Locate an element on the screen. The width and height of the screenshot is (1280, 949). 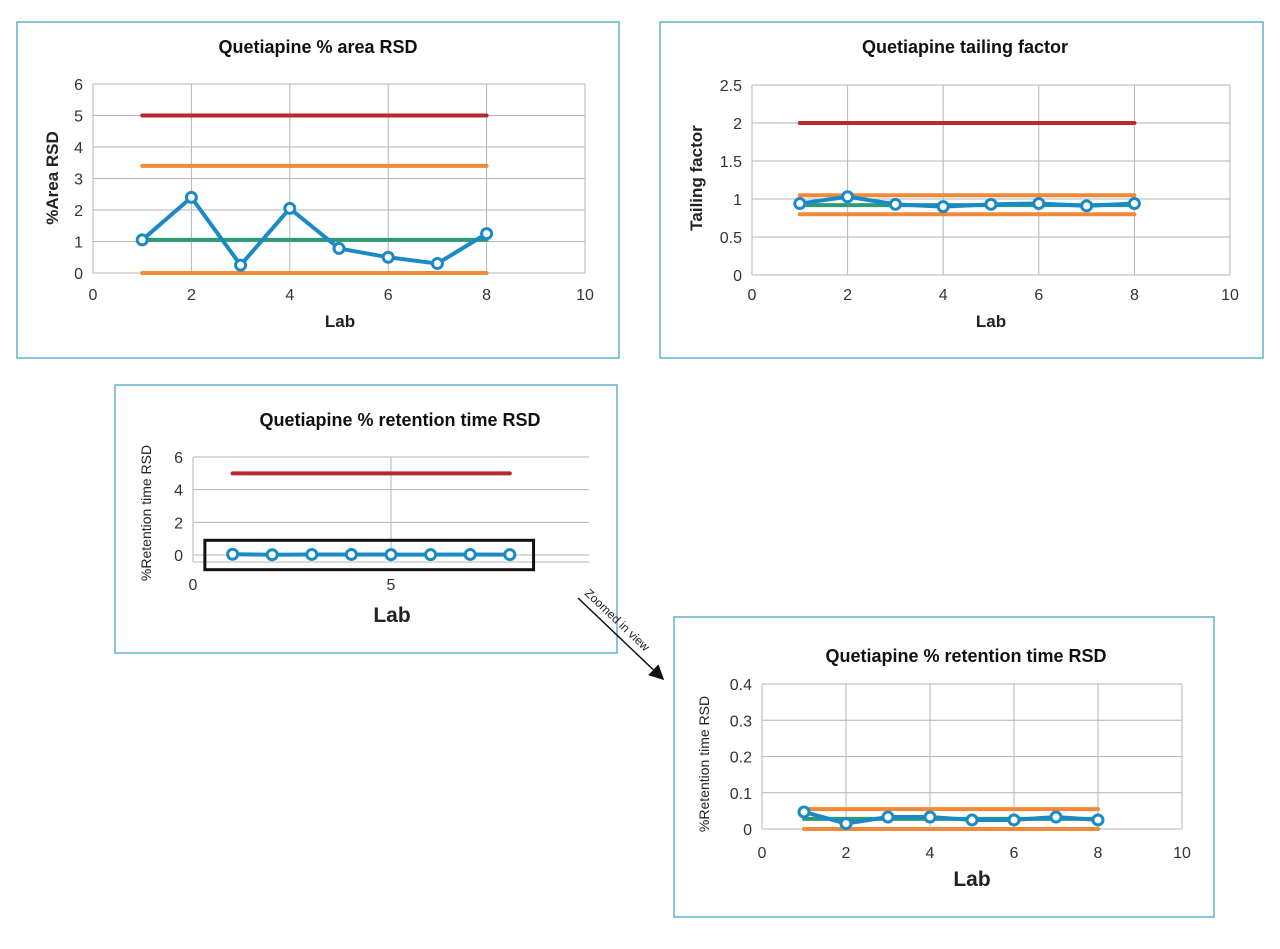
y-tick-label: 0.2 is located at coordinates (741, 758).